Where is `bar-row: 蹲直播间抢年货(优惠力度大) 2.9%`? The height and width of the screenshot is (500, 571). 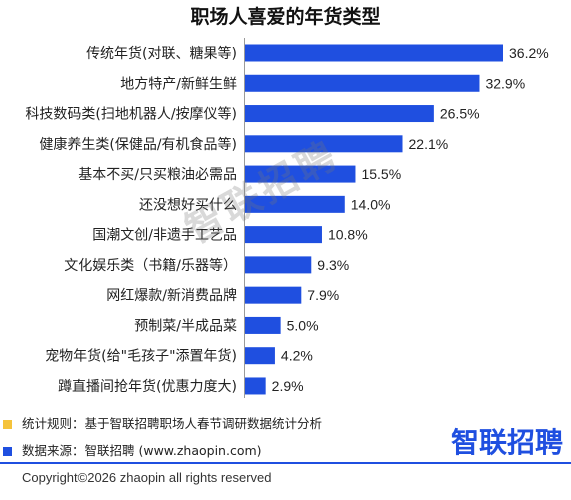 bar-row: 蹲直播间抢年货(优惠力度大) 2.9% is located at coordinates (181, 386).